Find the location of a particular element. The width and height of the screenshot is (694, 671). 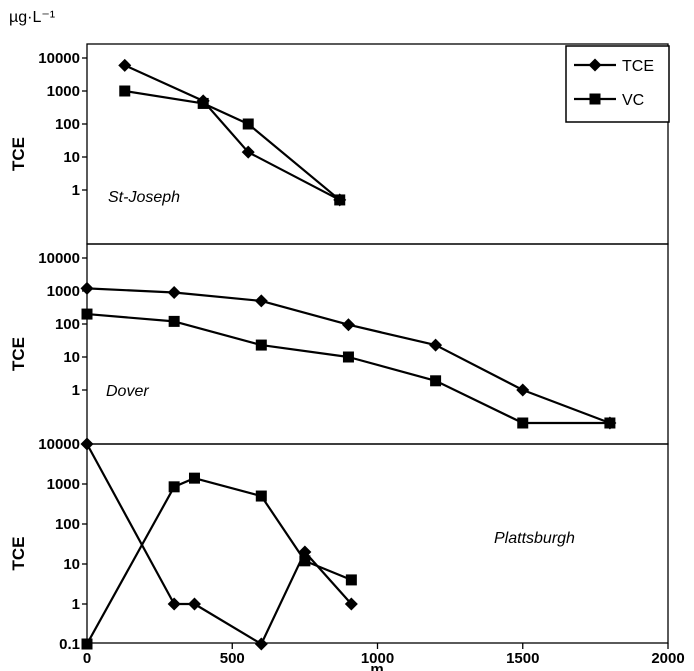

legend-label-vc: VC is located at coordinates (633, 100).